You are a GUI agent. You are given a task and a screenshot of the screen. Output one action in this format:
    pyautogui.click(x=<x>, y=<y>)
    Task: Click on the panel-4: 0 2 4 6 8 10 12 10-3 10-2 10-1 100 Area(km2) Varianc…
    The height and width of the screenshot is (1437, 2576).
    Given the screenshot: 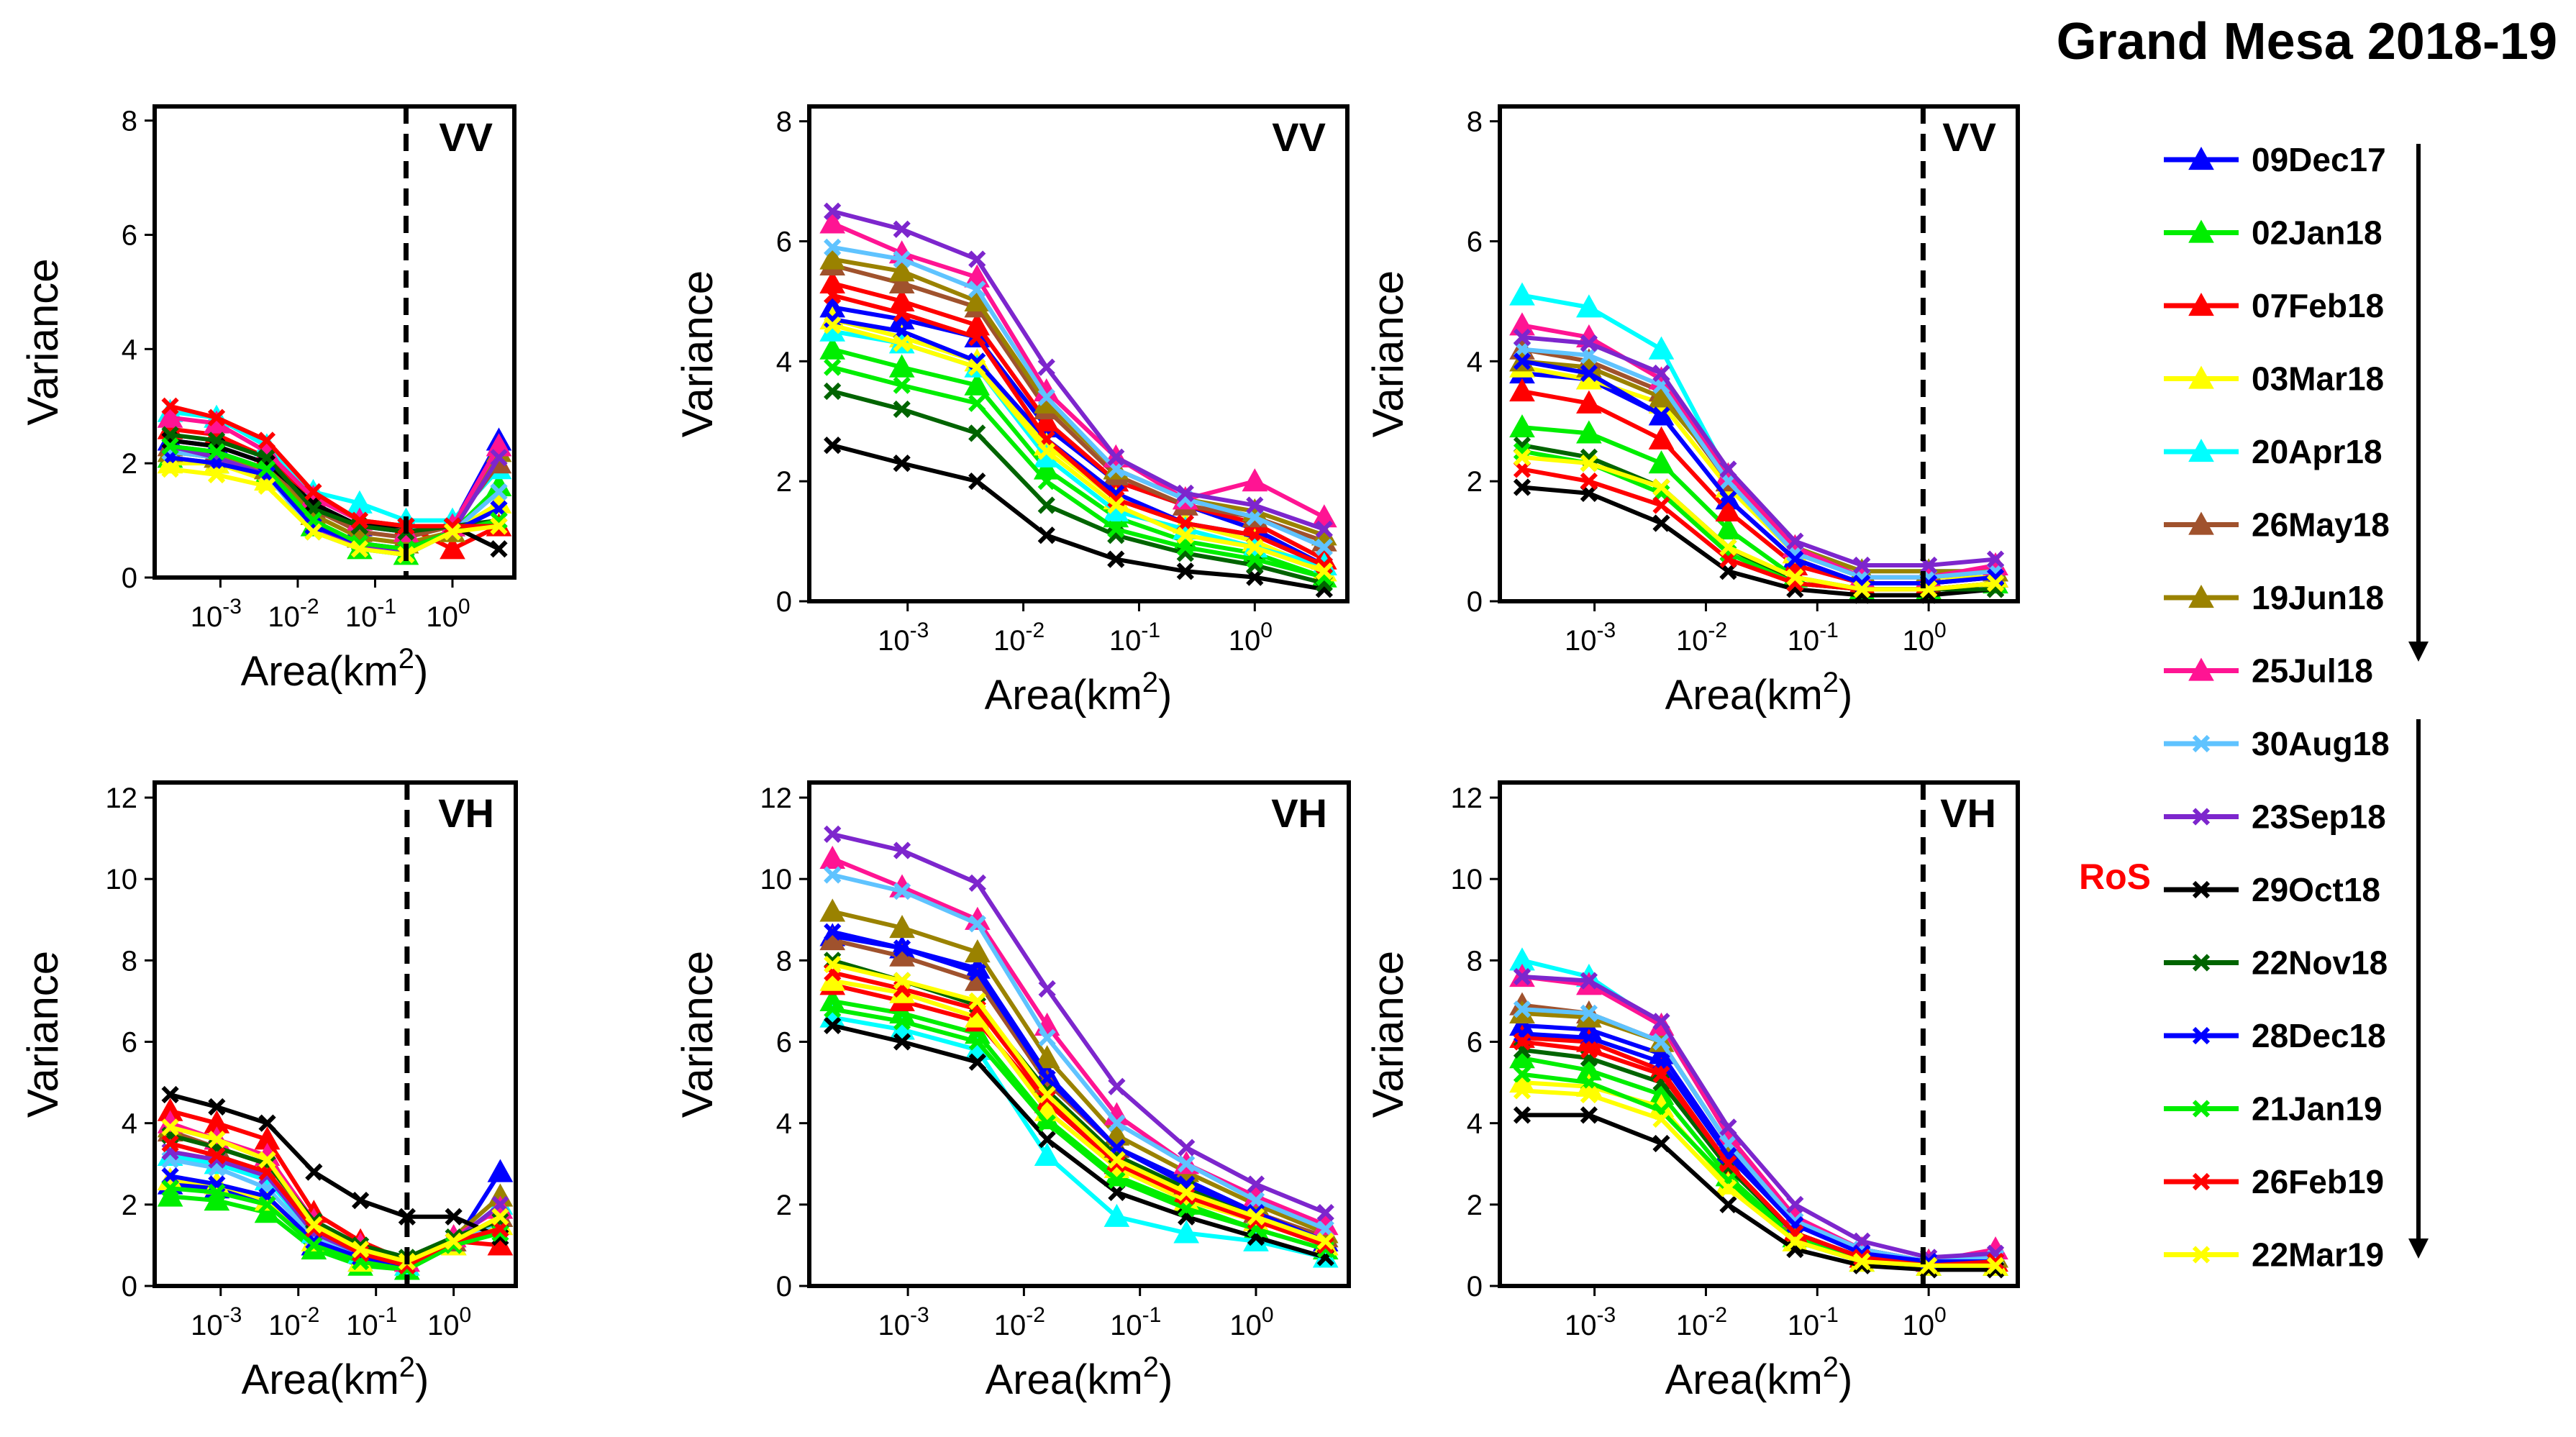 What is the action you would take?
    pyautogui.click(x=268, y=1091)
    